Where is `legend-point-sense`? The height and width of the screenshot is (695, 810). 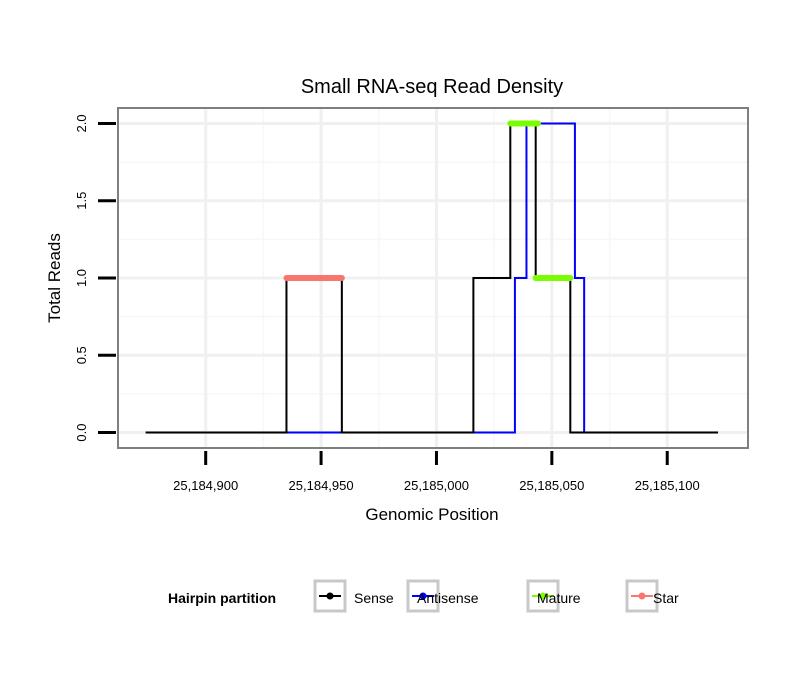 legend-point-sense is located at coordinates (330, 596).